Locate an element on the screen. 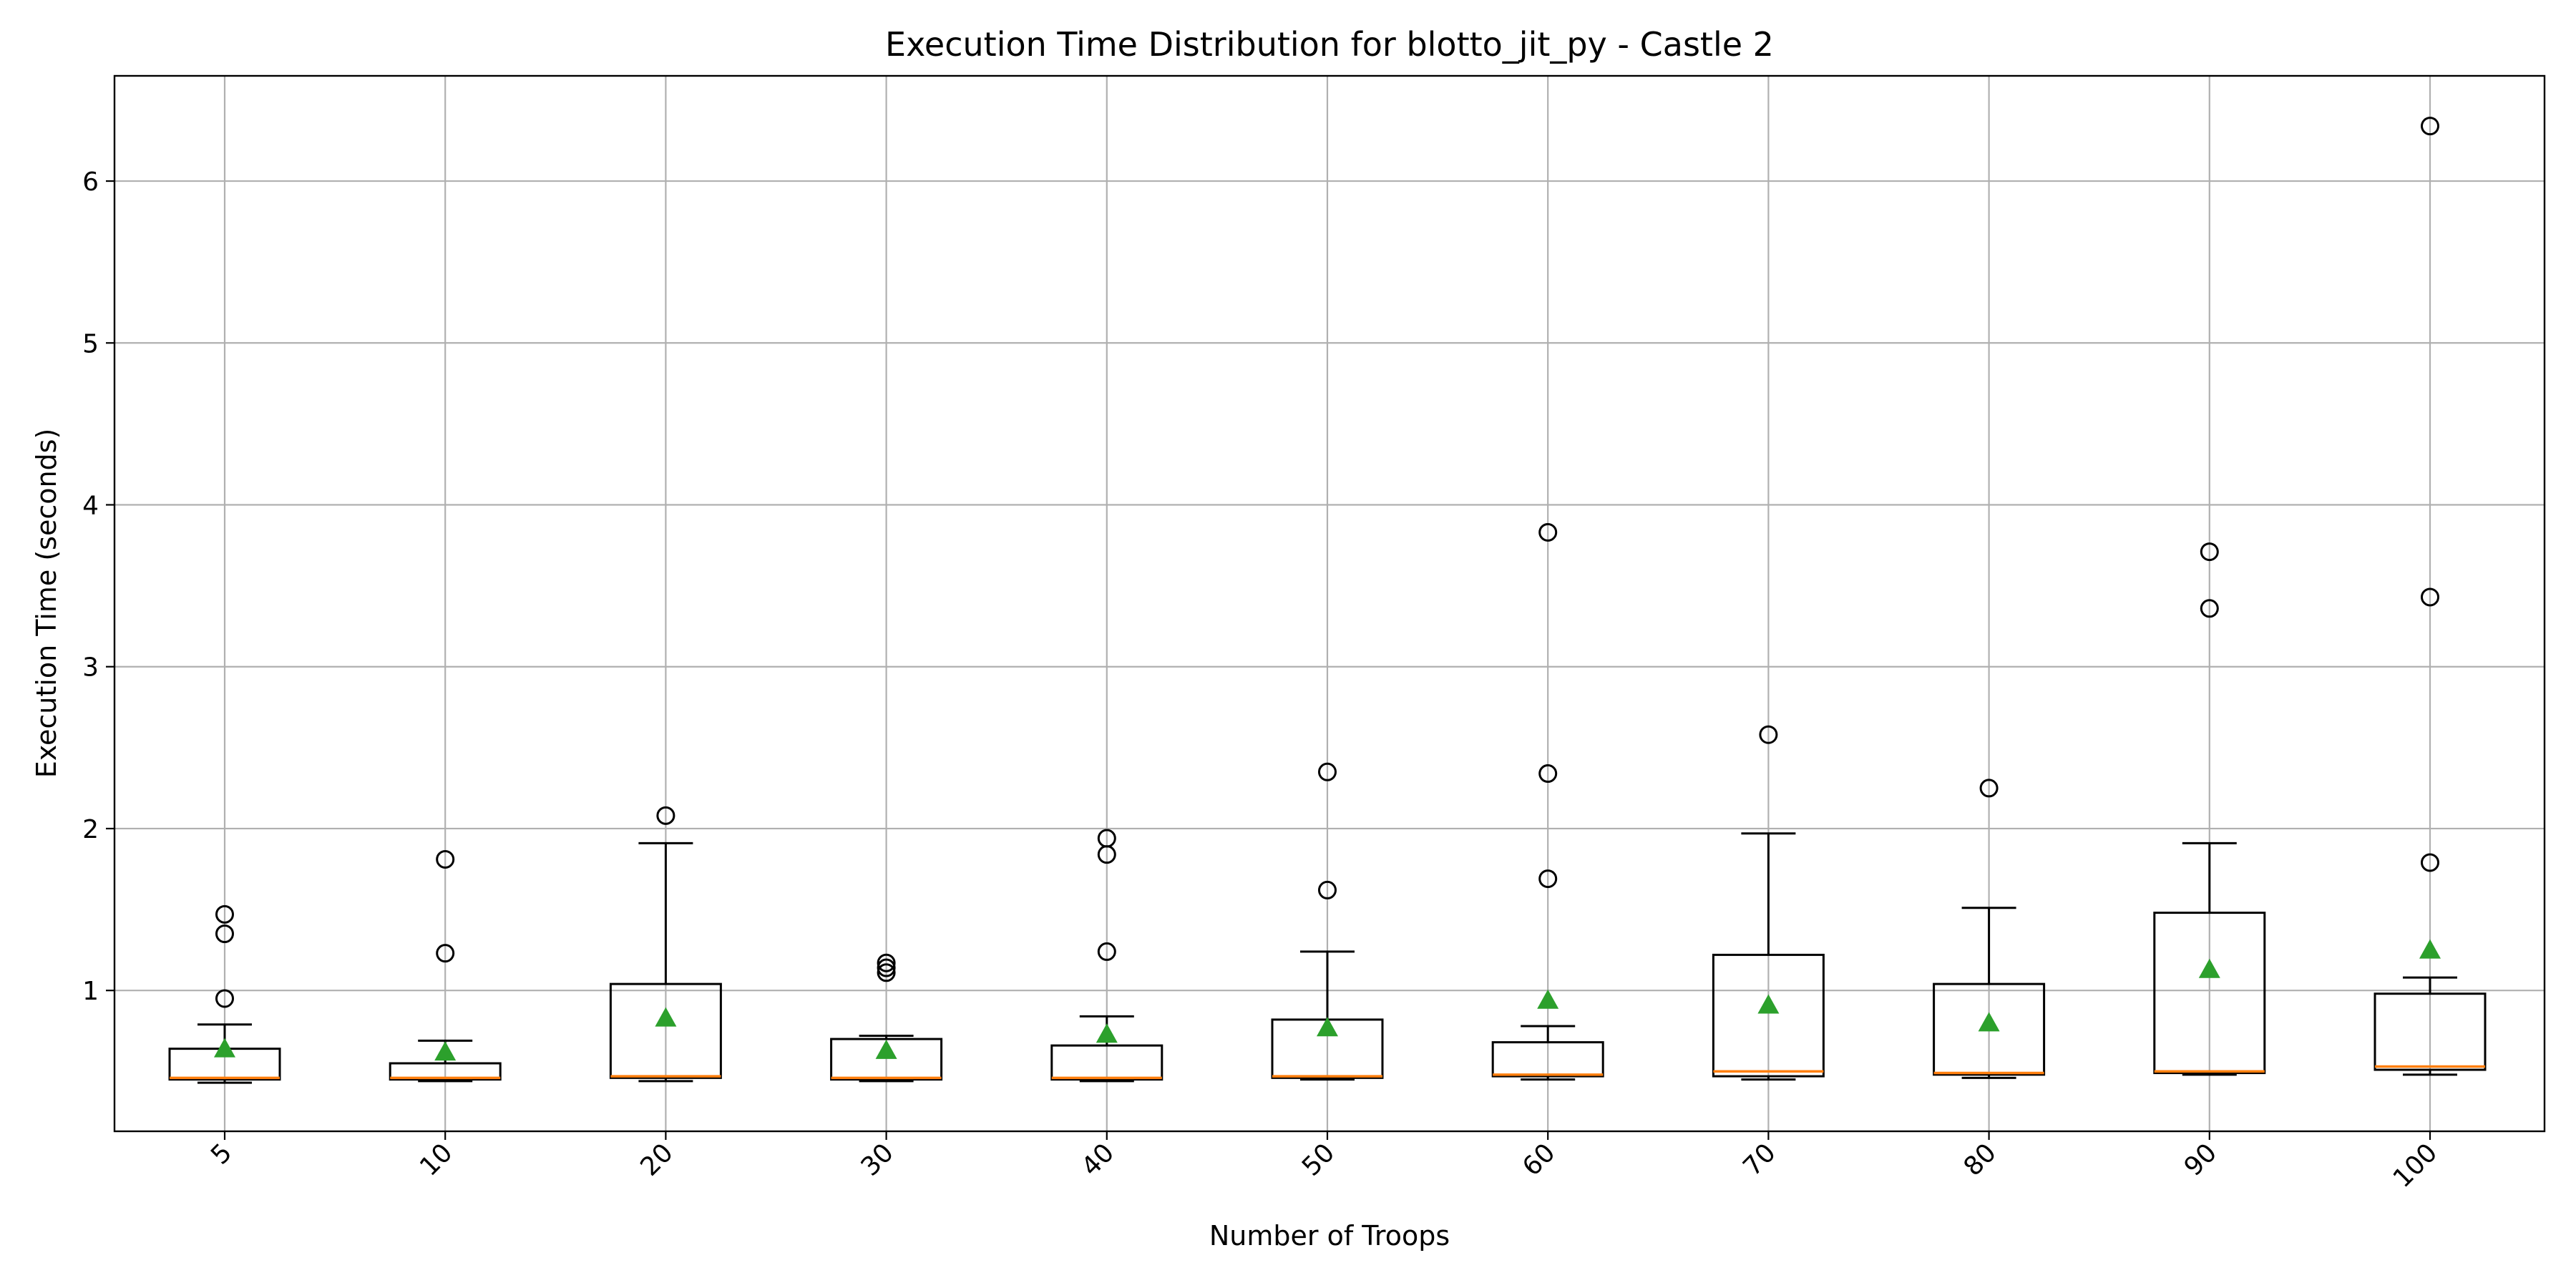 Image resolution: width=2576 pixels, height=1288 pixels. x-tick-label: 90 is located at coordinates (2201, 1159).